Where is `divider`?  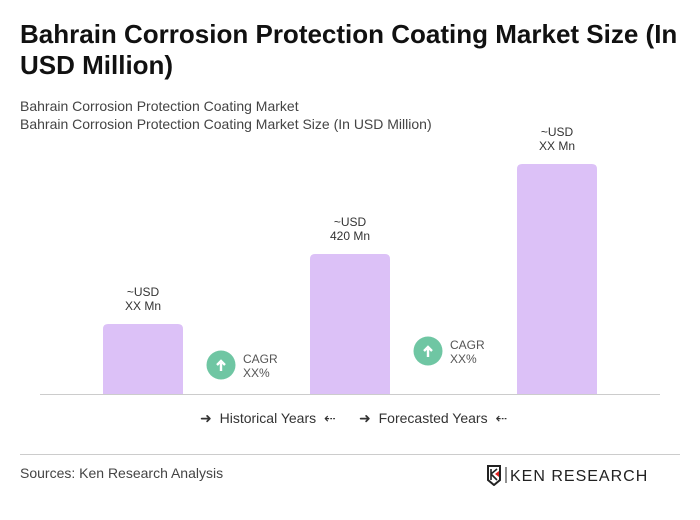
divider is located at coordinates (350, 454).